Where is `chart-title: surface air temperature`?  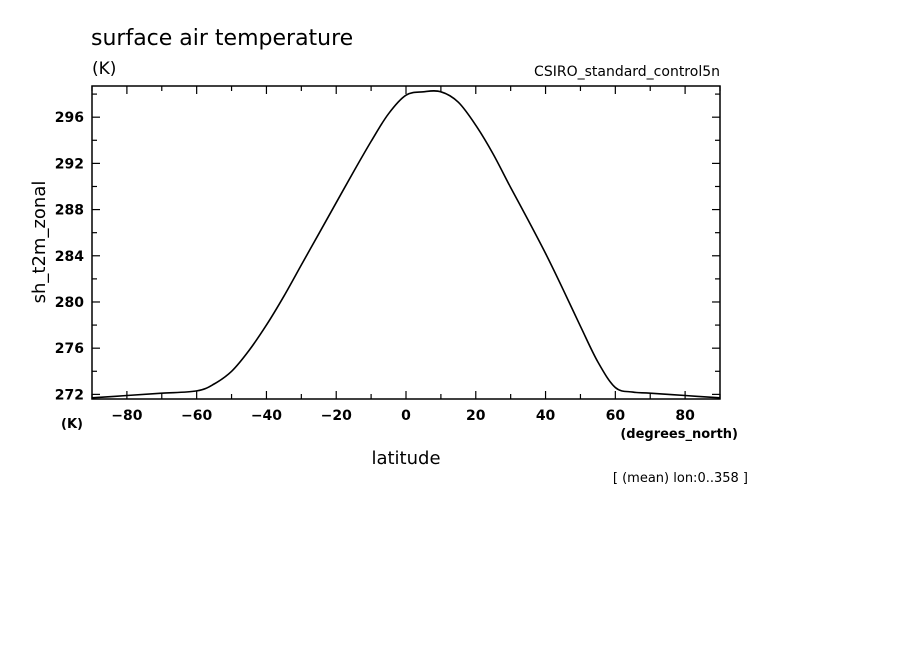
chart-title: surface air temperature is located at coordinates (222, 38).